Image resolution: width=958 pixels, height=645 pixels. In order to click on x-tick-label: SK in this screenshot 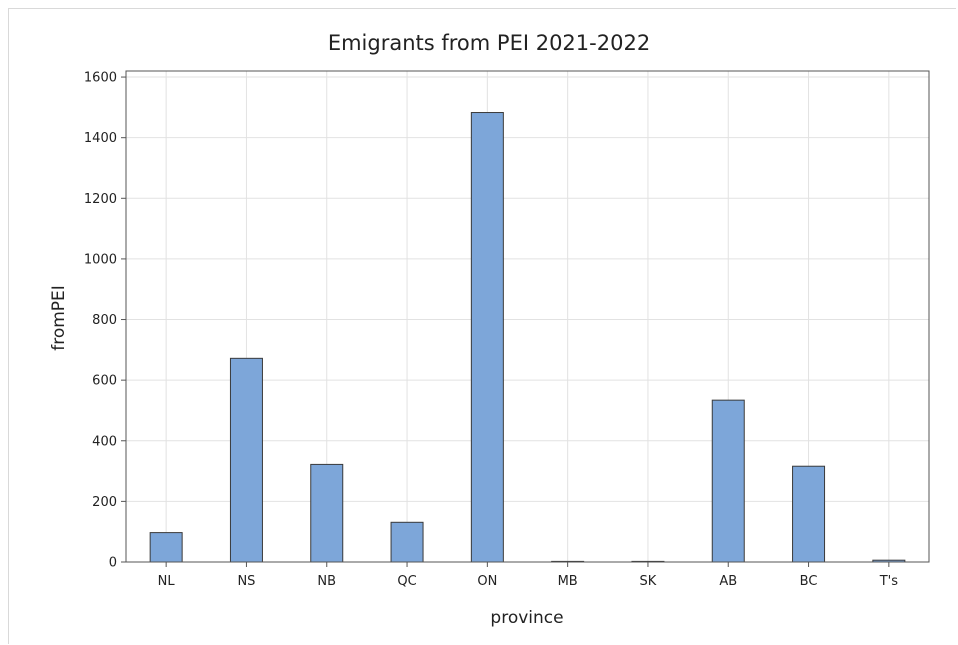, I will do `click(648, 581)`.